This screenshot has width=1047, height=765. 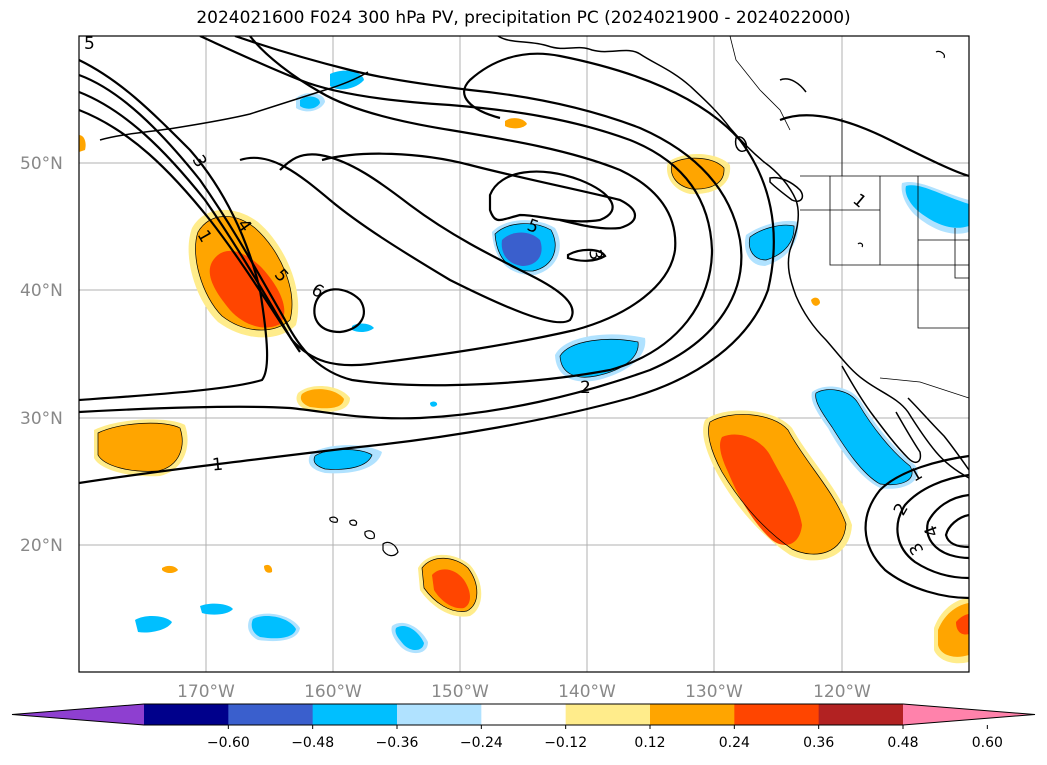 What do you see at coordinates (409, 638) in the screenshot?
I see `anomaly-neg-sw-d` at bounding box center [409, 638].